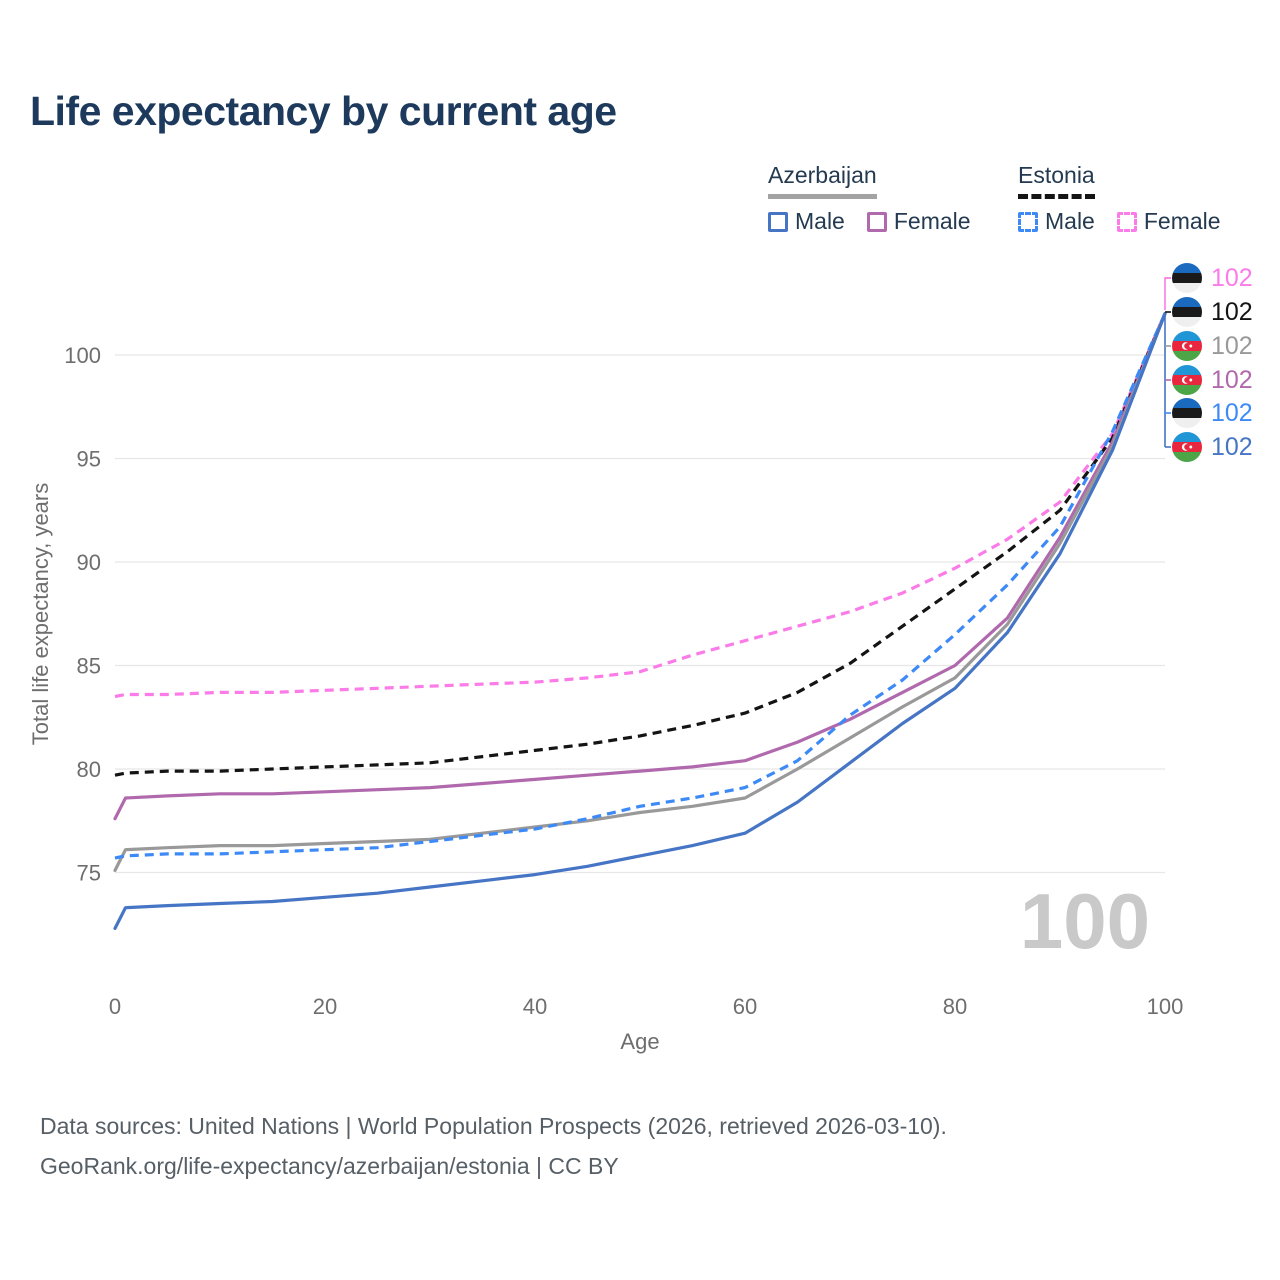 The image size is (1280, 1280). I want to click on legend-country-azerbaijan: Azerbaijan, so click(822, 180).